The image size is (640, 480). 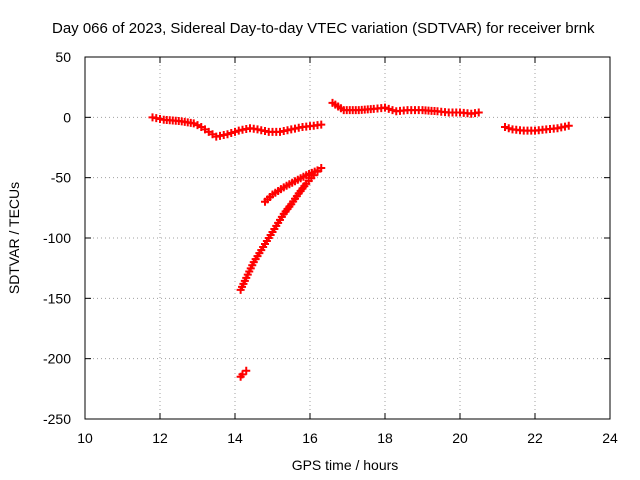 I want to click on x-tick-label: 22, so click(x=535, y=438).